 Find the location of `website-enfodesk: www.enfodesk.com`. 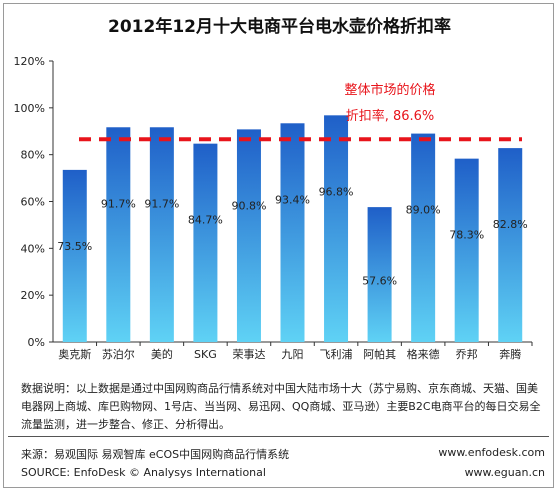

website-enfodesk: www.enfodesk.com is located at coordinates (491, 452).